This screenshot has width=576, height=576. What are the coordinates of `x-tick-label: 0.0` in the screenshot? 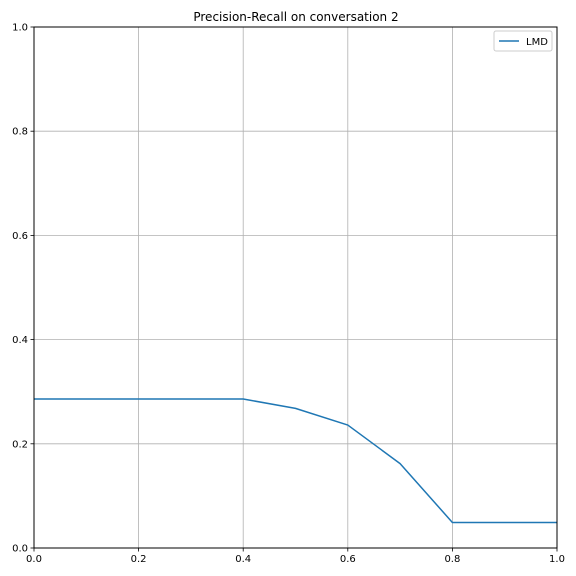 It's located at (34, 559).